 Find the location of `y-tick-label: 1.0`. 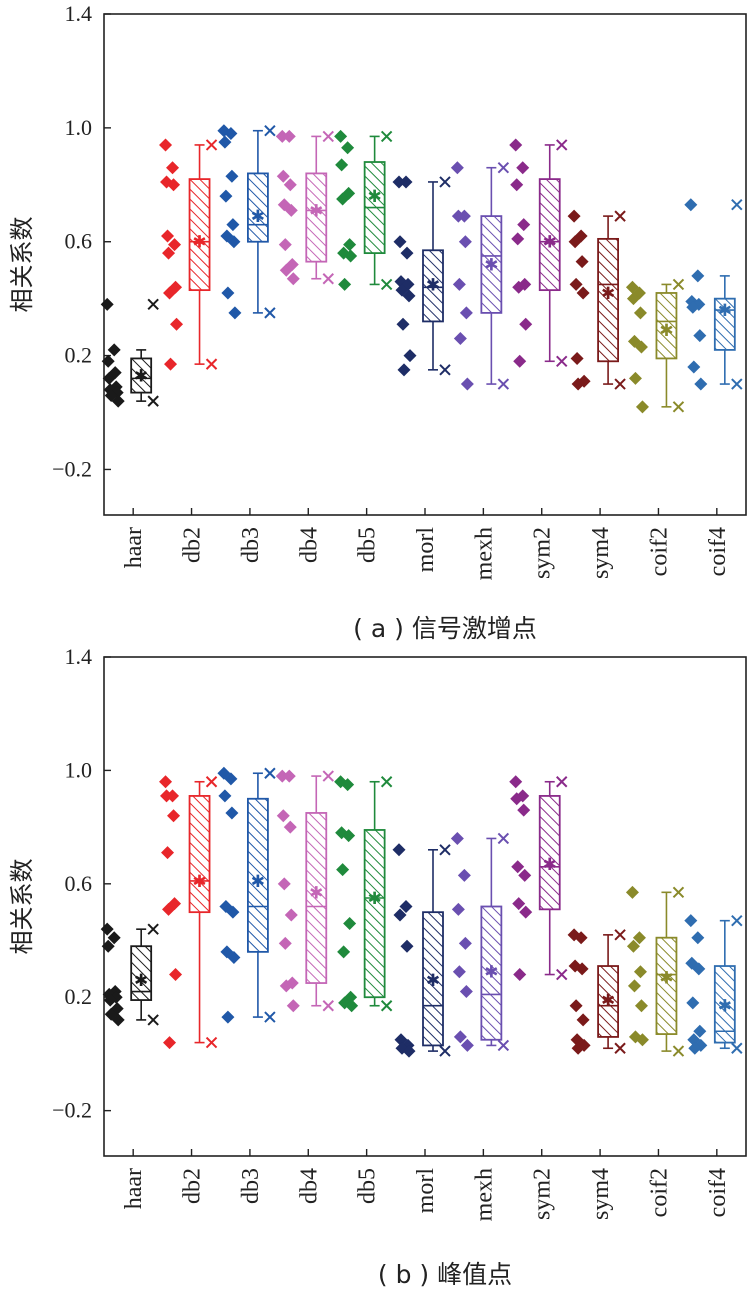

y-tick-label: 1.0 is located at coordinates (79, 769).